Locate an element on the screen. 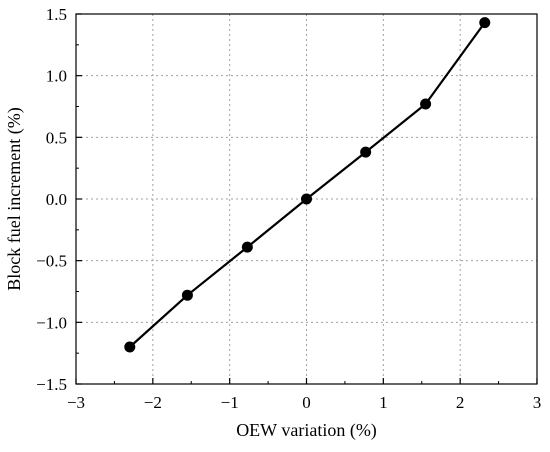  y-tick-label: −0.5 is located at coordinates (51, 261).